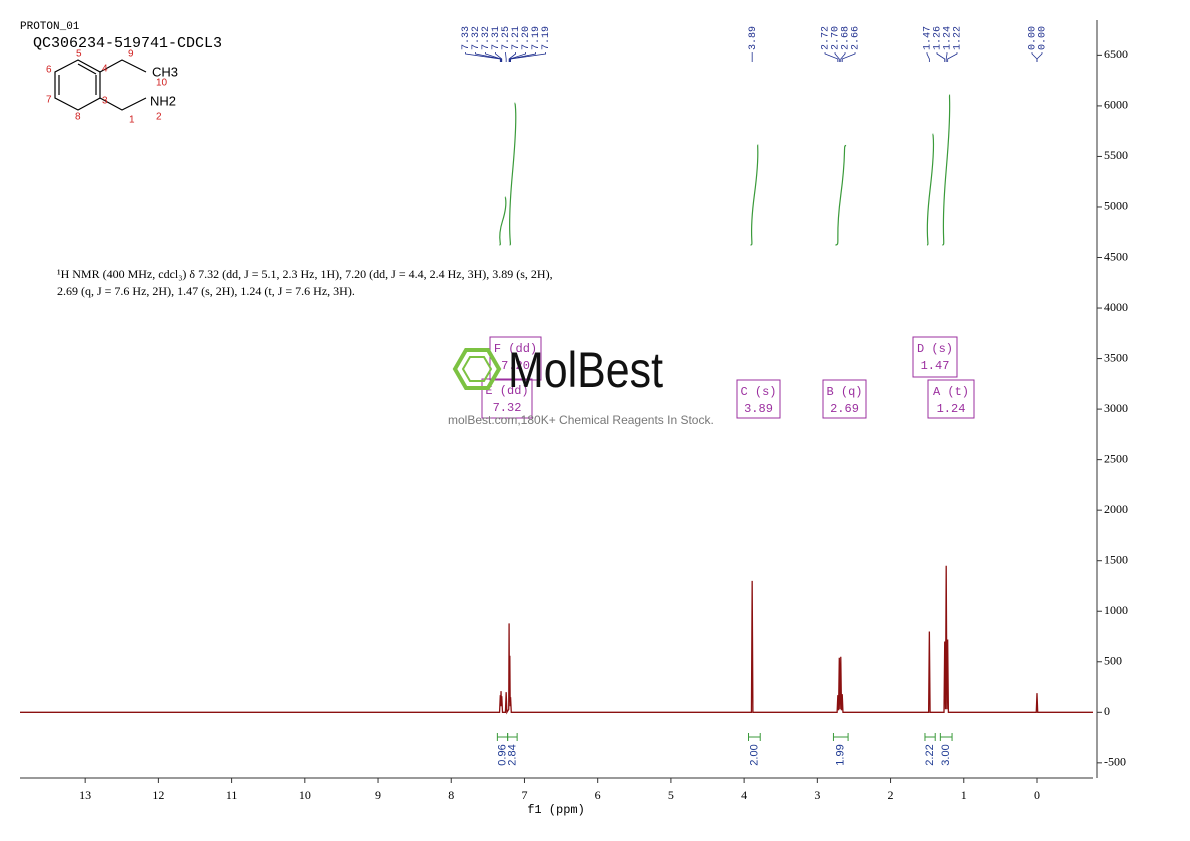  I want to click on y-tick-label: 6000, so click(1116, 105).